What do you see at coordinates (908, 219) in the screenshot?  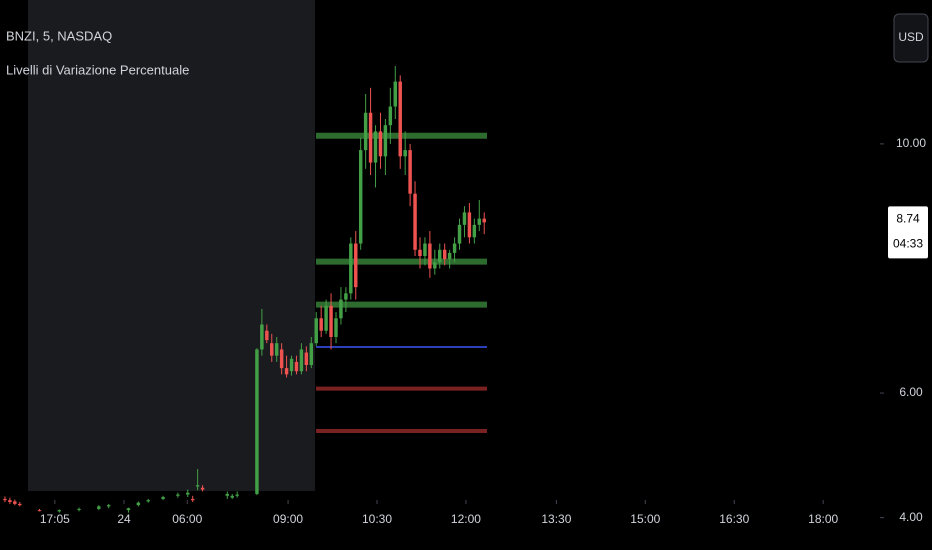 I see `price-tag-label: 8.74` at bounding box center [908, 219].